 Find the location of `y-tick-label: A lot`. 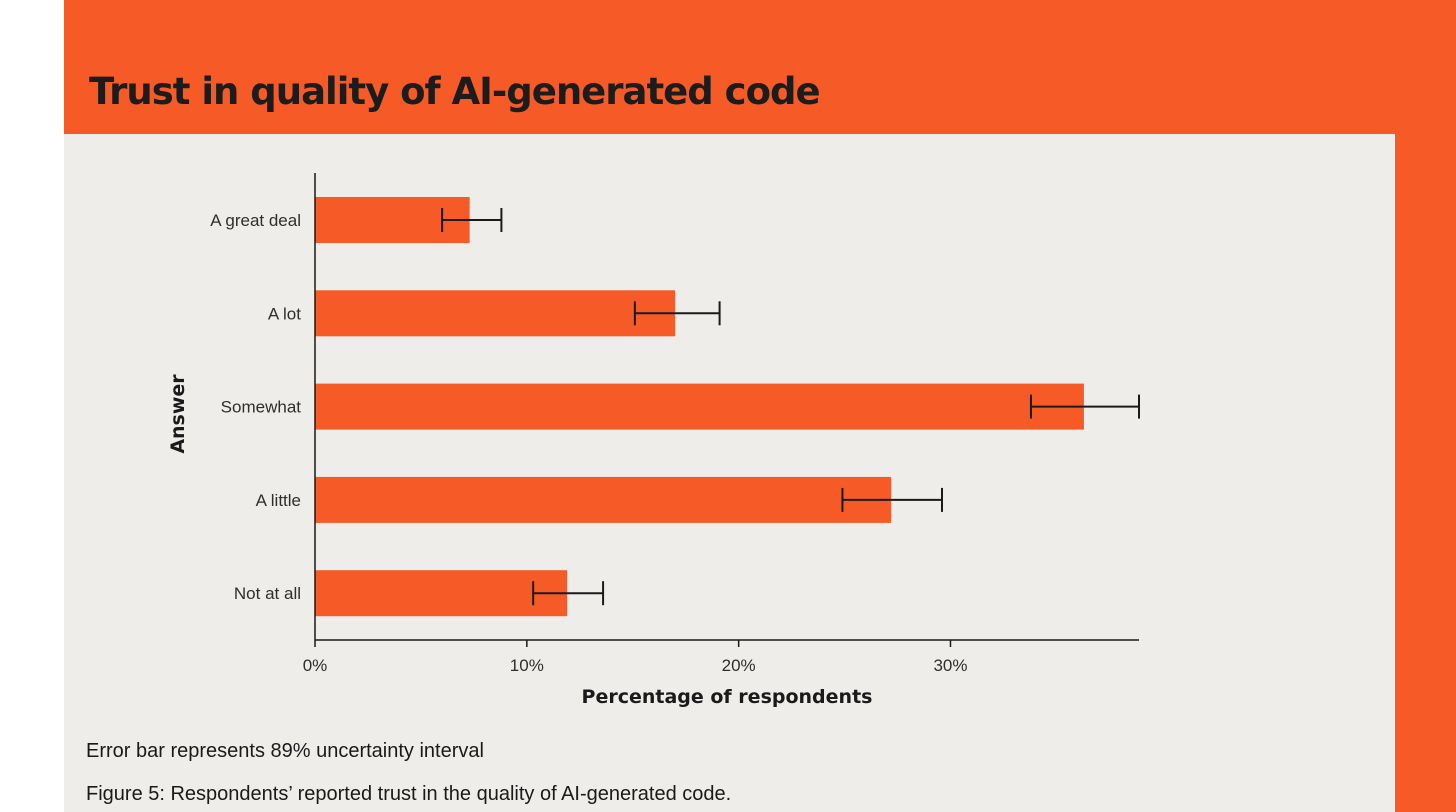

y-tick-label: A lot is located at coordinates (284, 313).